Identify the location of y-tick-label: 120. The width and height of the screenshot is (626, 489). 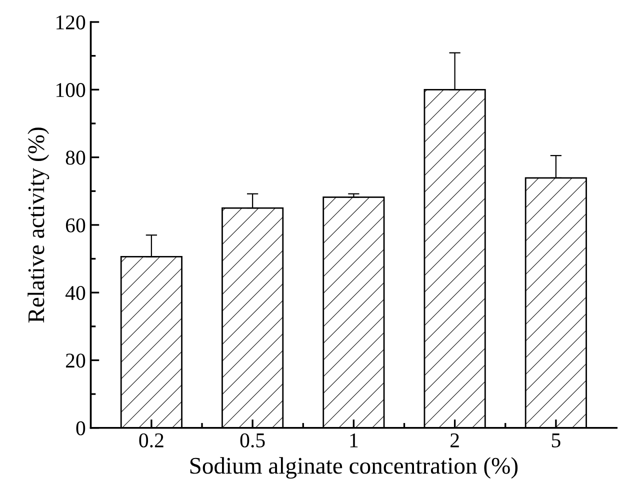
(71, 22).